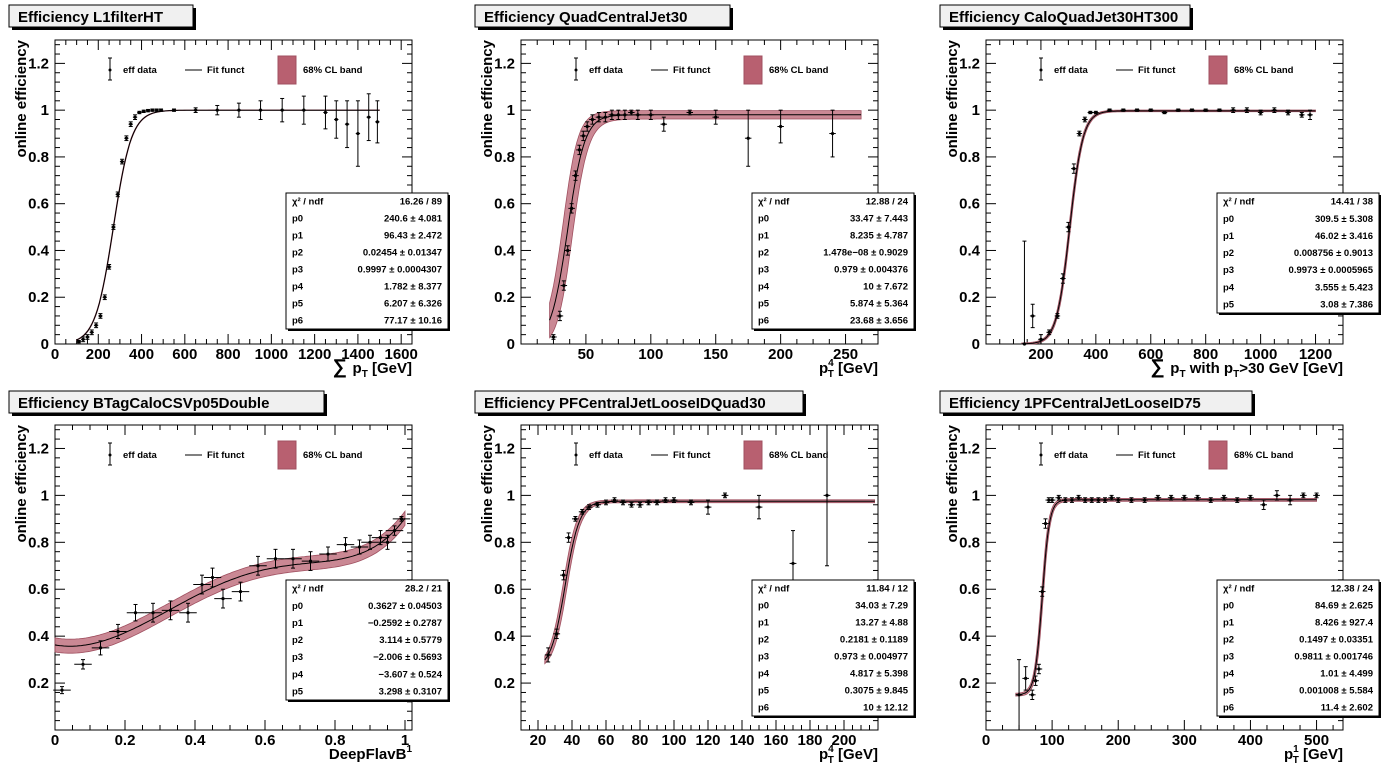 The height and width of the screenshot is (772, 1396). What do you see at coordinates (1264, 70) in the screenshot?
I see `legend-label-band: 68% CL band` at bounding box center [1264, 70].